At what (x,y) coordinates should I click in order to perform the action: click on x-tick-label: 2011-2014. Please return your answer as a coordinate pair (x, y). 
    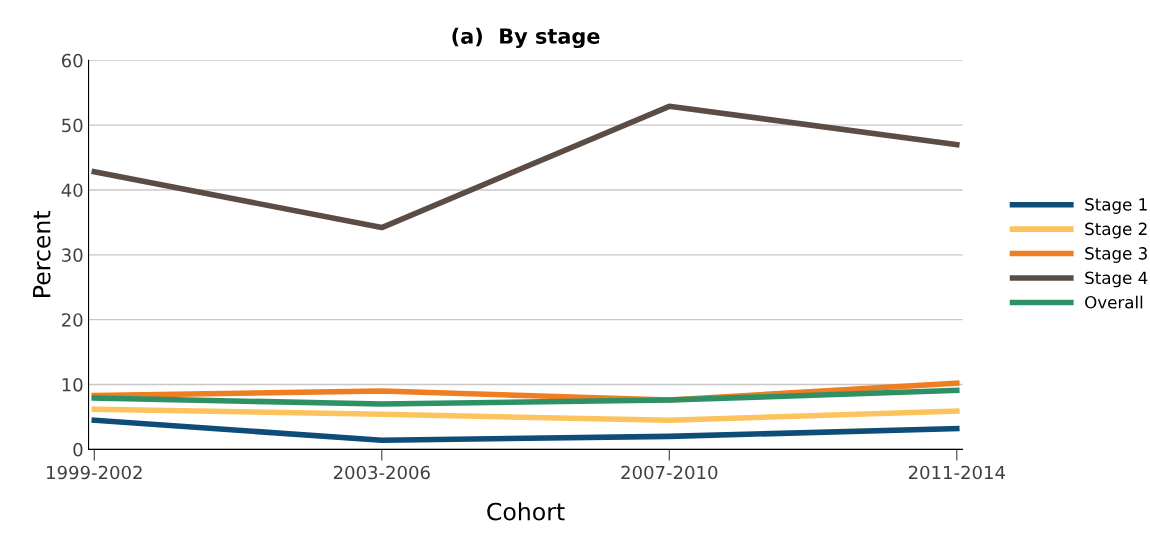
    Looking at the image, I should click on (956, 472).